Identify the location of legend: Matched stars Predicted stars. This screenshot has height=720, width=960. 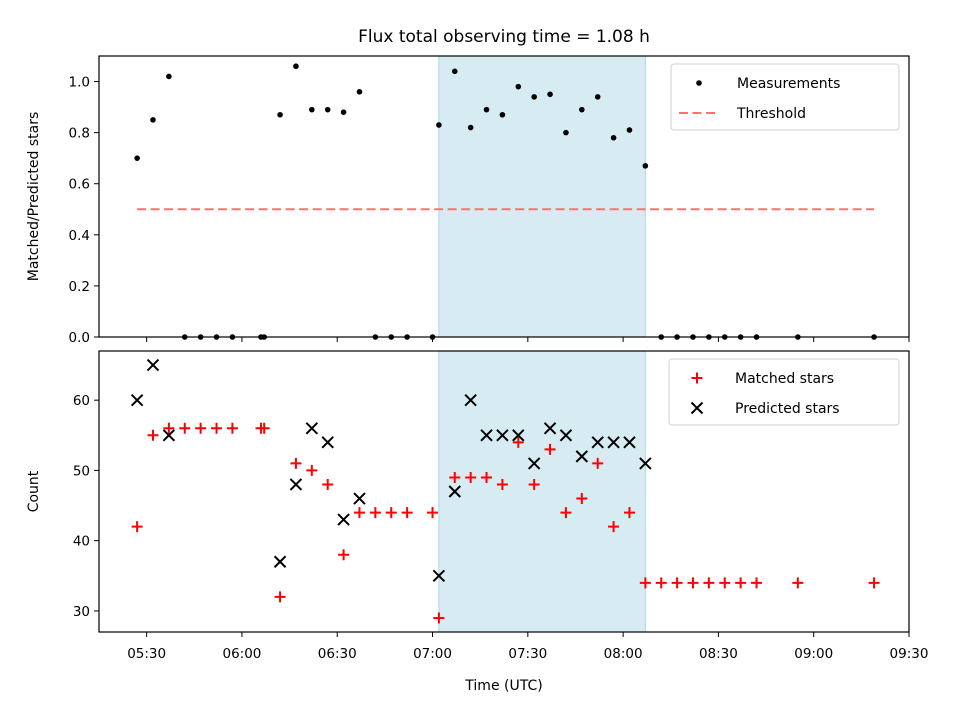
(784, 392).